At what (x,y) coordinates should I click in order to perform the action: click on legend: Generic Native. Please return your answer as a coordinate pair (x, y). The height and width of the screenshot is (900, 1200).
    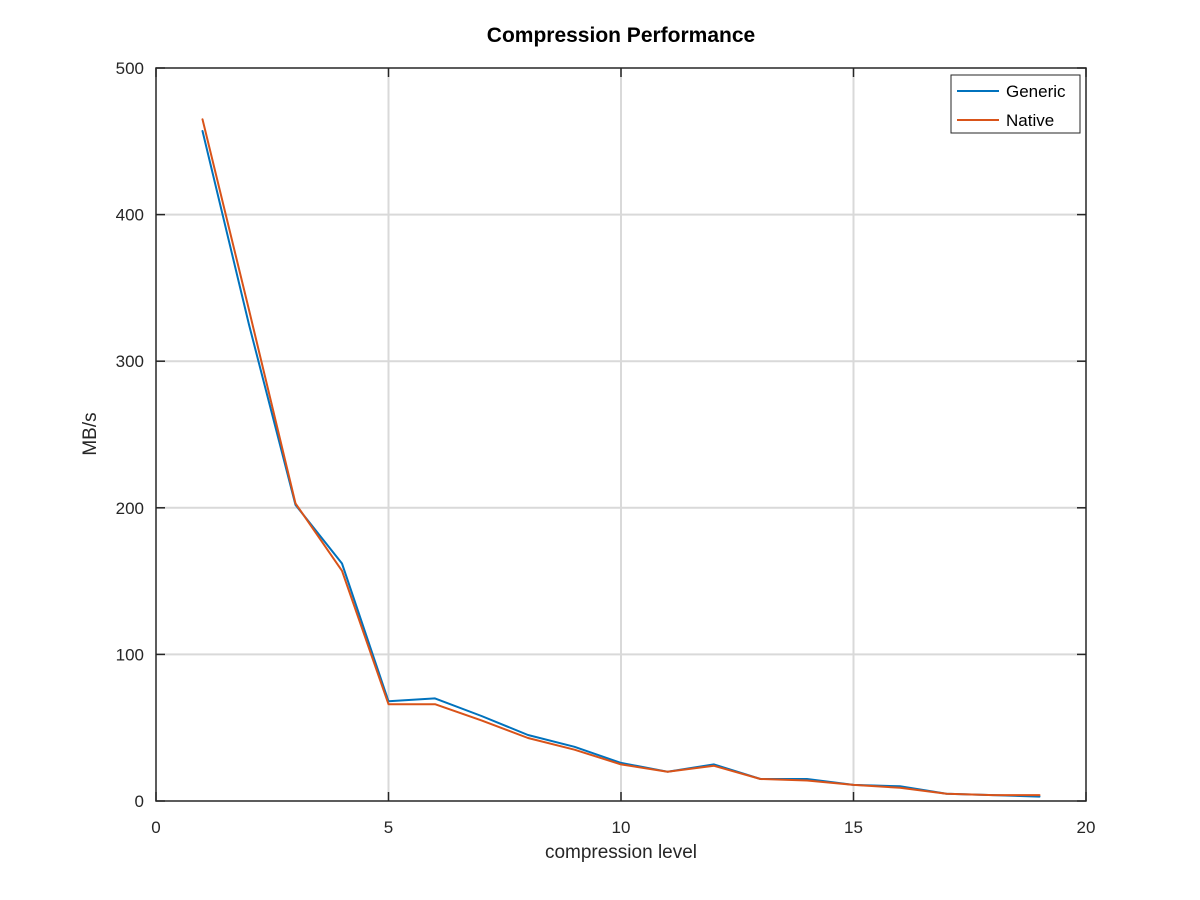
    Looking at the image, I should click on (1015, 104).